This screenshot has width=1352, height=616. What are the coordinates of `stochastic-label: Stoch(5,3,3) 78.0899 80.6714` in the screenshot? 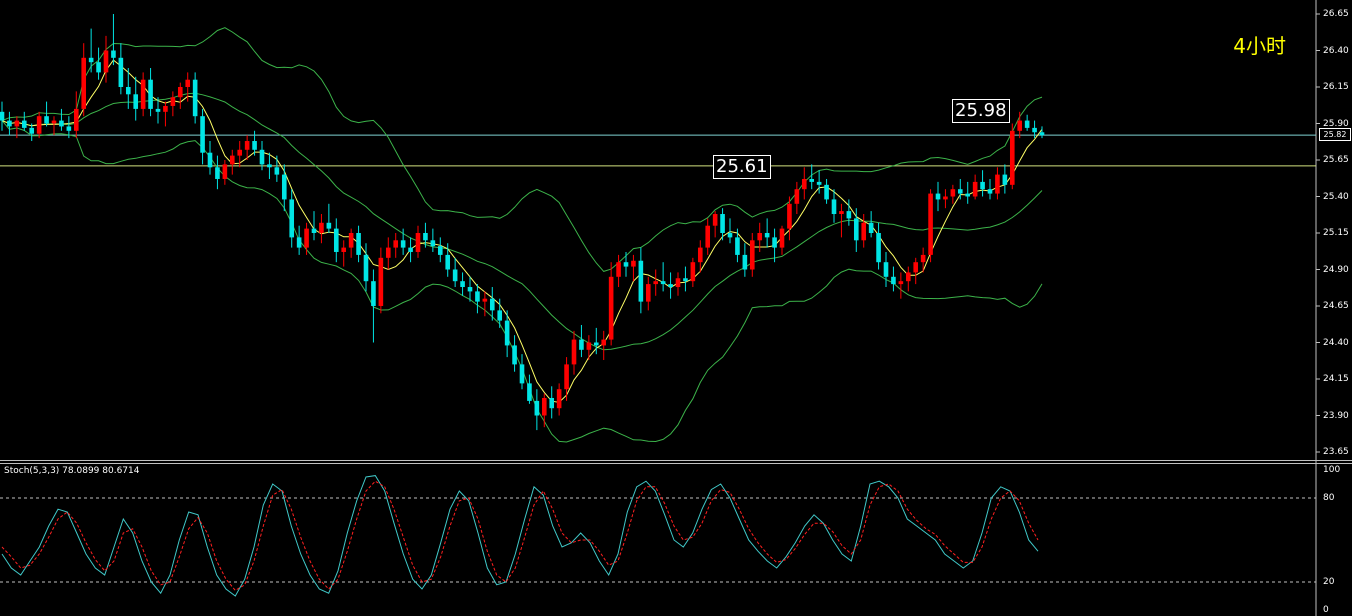 It's located at (72, 471).